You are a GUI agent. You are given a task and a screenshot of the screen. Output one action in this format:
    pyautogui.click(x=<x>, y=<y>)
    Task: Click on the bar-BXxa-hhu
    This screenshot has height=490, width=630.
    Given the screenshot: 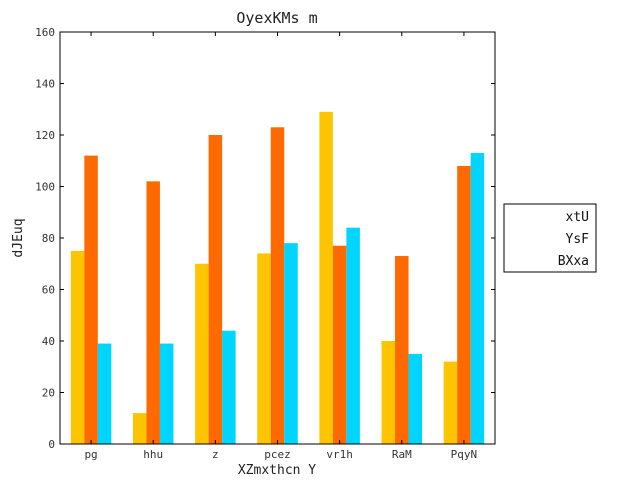 What is the action you would take?
    pyautogui.click(x=166, y=393)
    